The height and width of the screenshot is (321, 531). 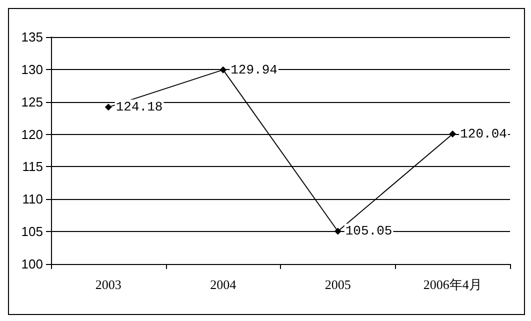 What do you see at coordinates (108, 284) in the screenshot?
I see `x-tick-label: 2003` at bounding box center [108, 284].